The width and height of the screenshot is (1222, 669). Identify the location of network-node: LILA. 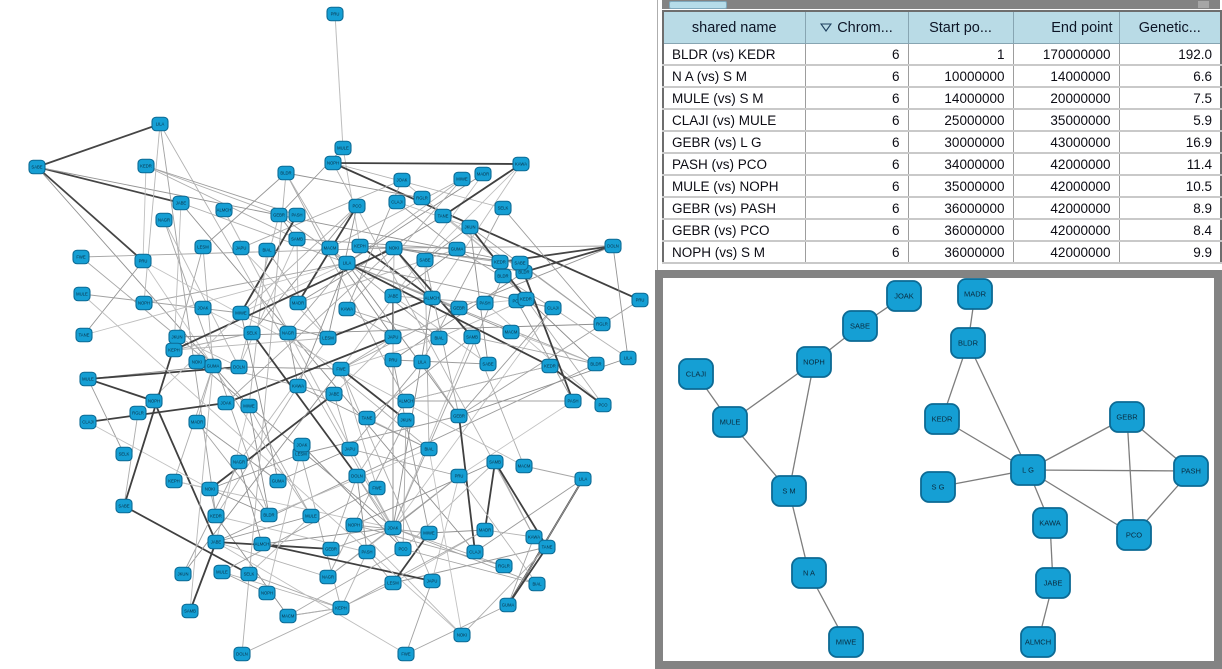
(347, 263).